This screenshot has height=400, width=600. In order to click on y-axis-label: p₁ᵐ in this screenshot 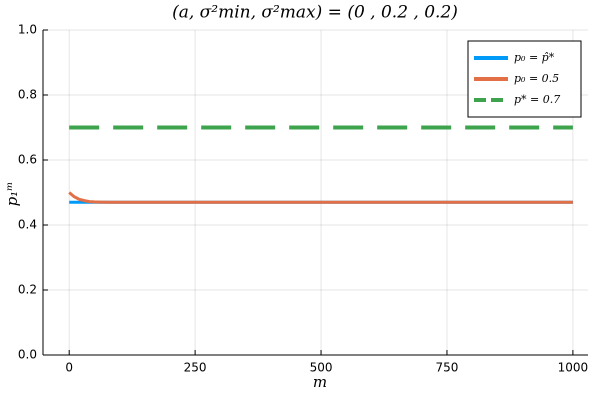, I will do `click(12, 194)`.